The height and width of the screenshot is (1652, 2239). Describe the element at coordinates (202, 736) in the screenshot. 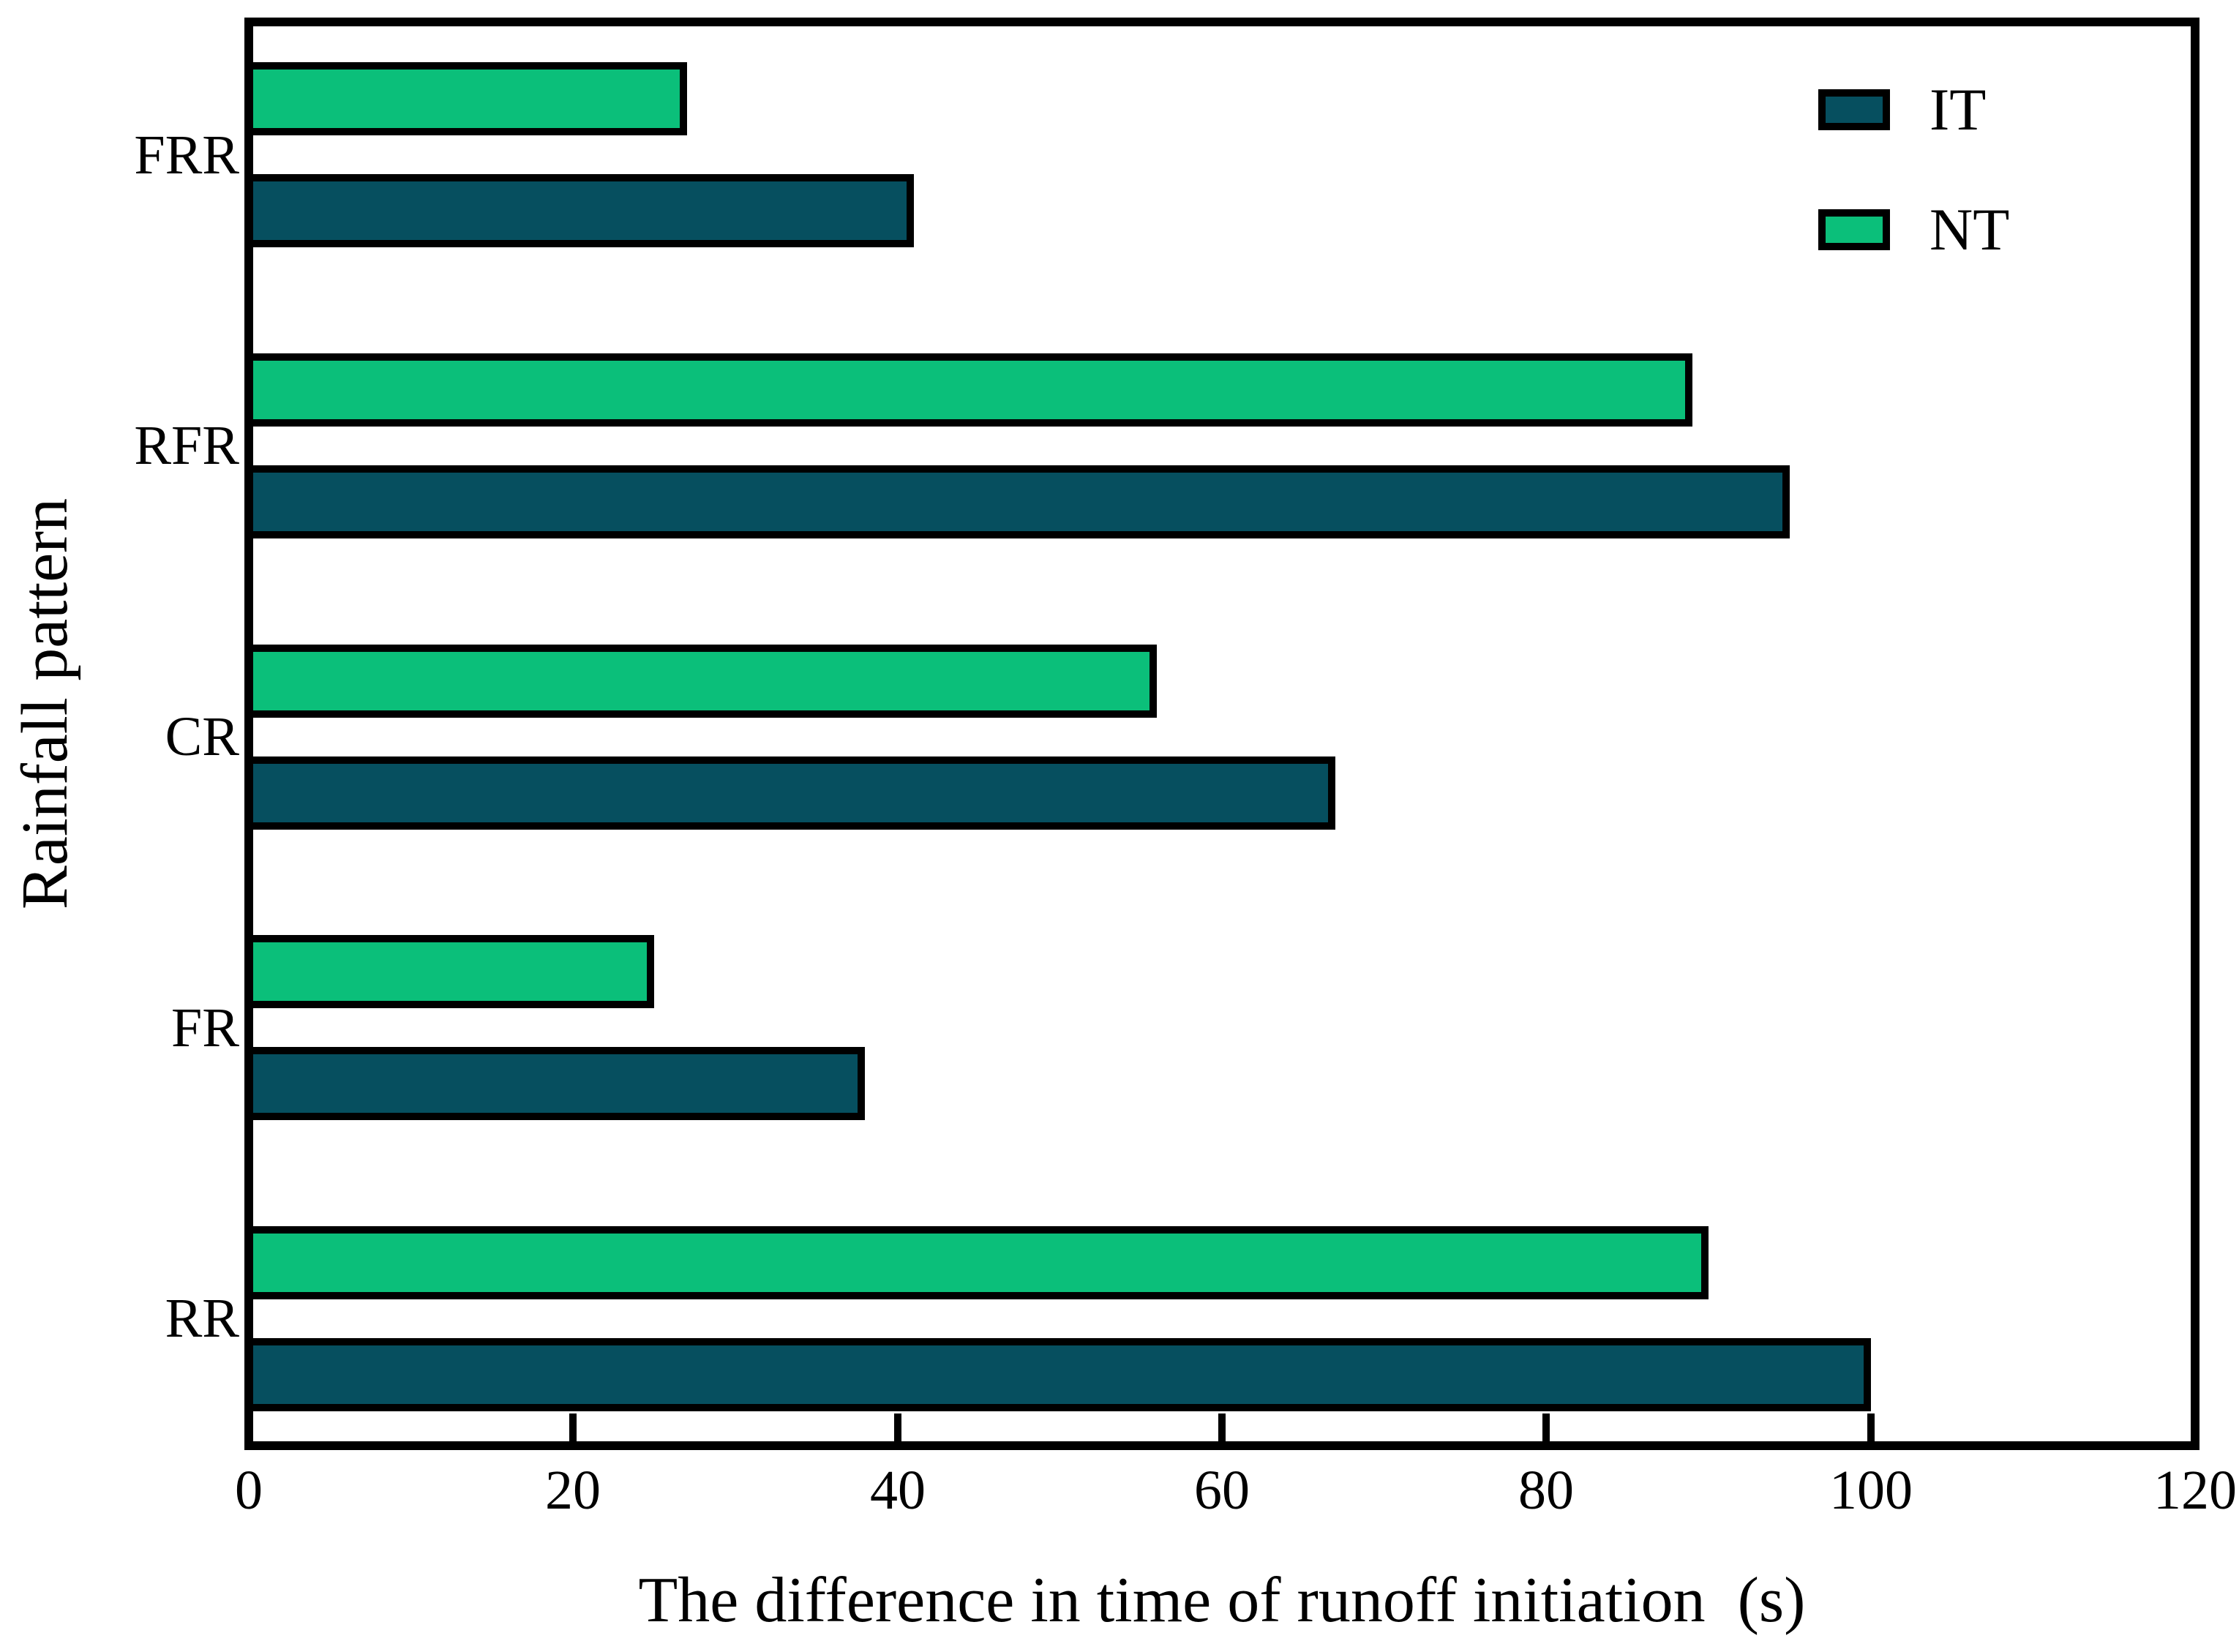

I see `y-category-label-cr: CR` at that location.